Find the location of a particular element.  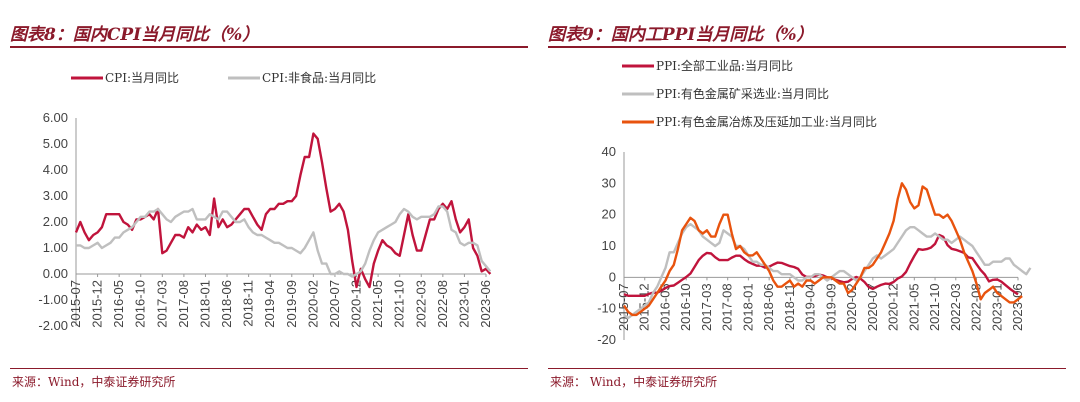

y-tick-label: 0.00 is located at coordinates (55, 273).